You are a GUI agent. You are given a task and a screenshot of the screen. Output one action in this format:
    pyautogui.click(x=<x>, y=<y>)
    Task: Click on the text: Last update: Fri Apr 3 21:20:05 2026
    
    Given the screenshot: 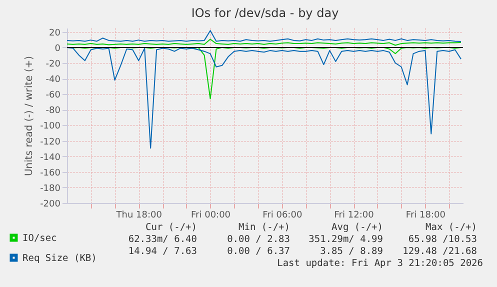 What is the action you would take?
    pyautogui.click(x=380, y=263)
    